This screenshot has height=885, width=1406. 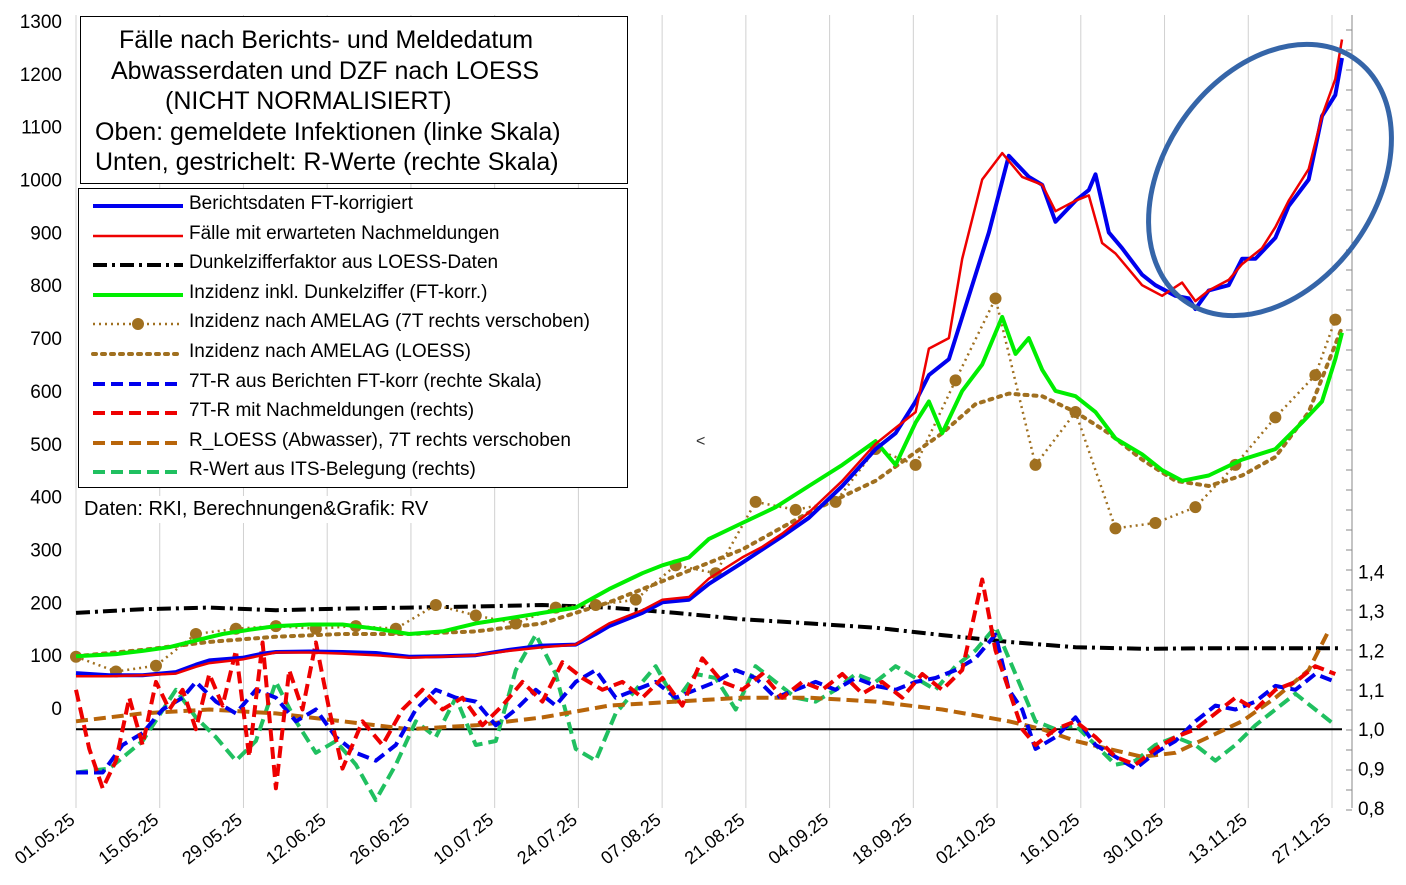 What do you see at coordinates (332, 411) in the screenshot?
I see `legend-label: 7T-R mit Nachmeldungen (rechts)` at bounding box center [332, 411].